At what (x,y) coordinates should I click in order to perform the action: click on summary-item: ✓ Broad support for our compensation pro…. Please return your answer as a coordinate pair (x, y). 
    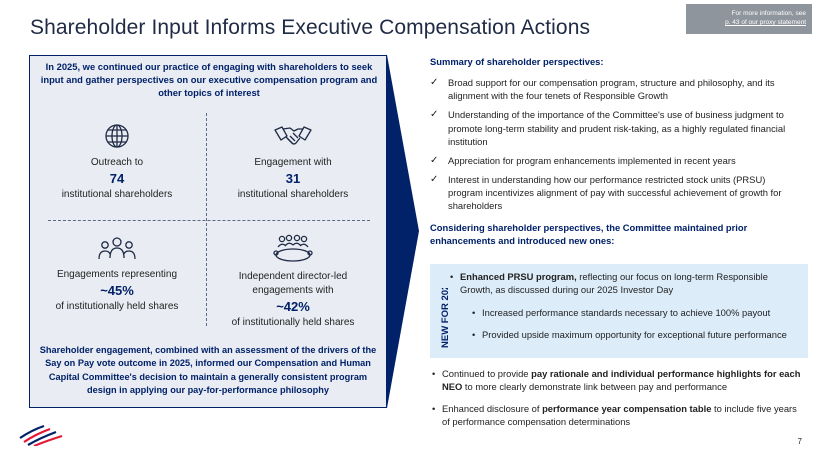
    Looking at the image, I should click on (602, 89).